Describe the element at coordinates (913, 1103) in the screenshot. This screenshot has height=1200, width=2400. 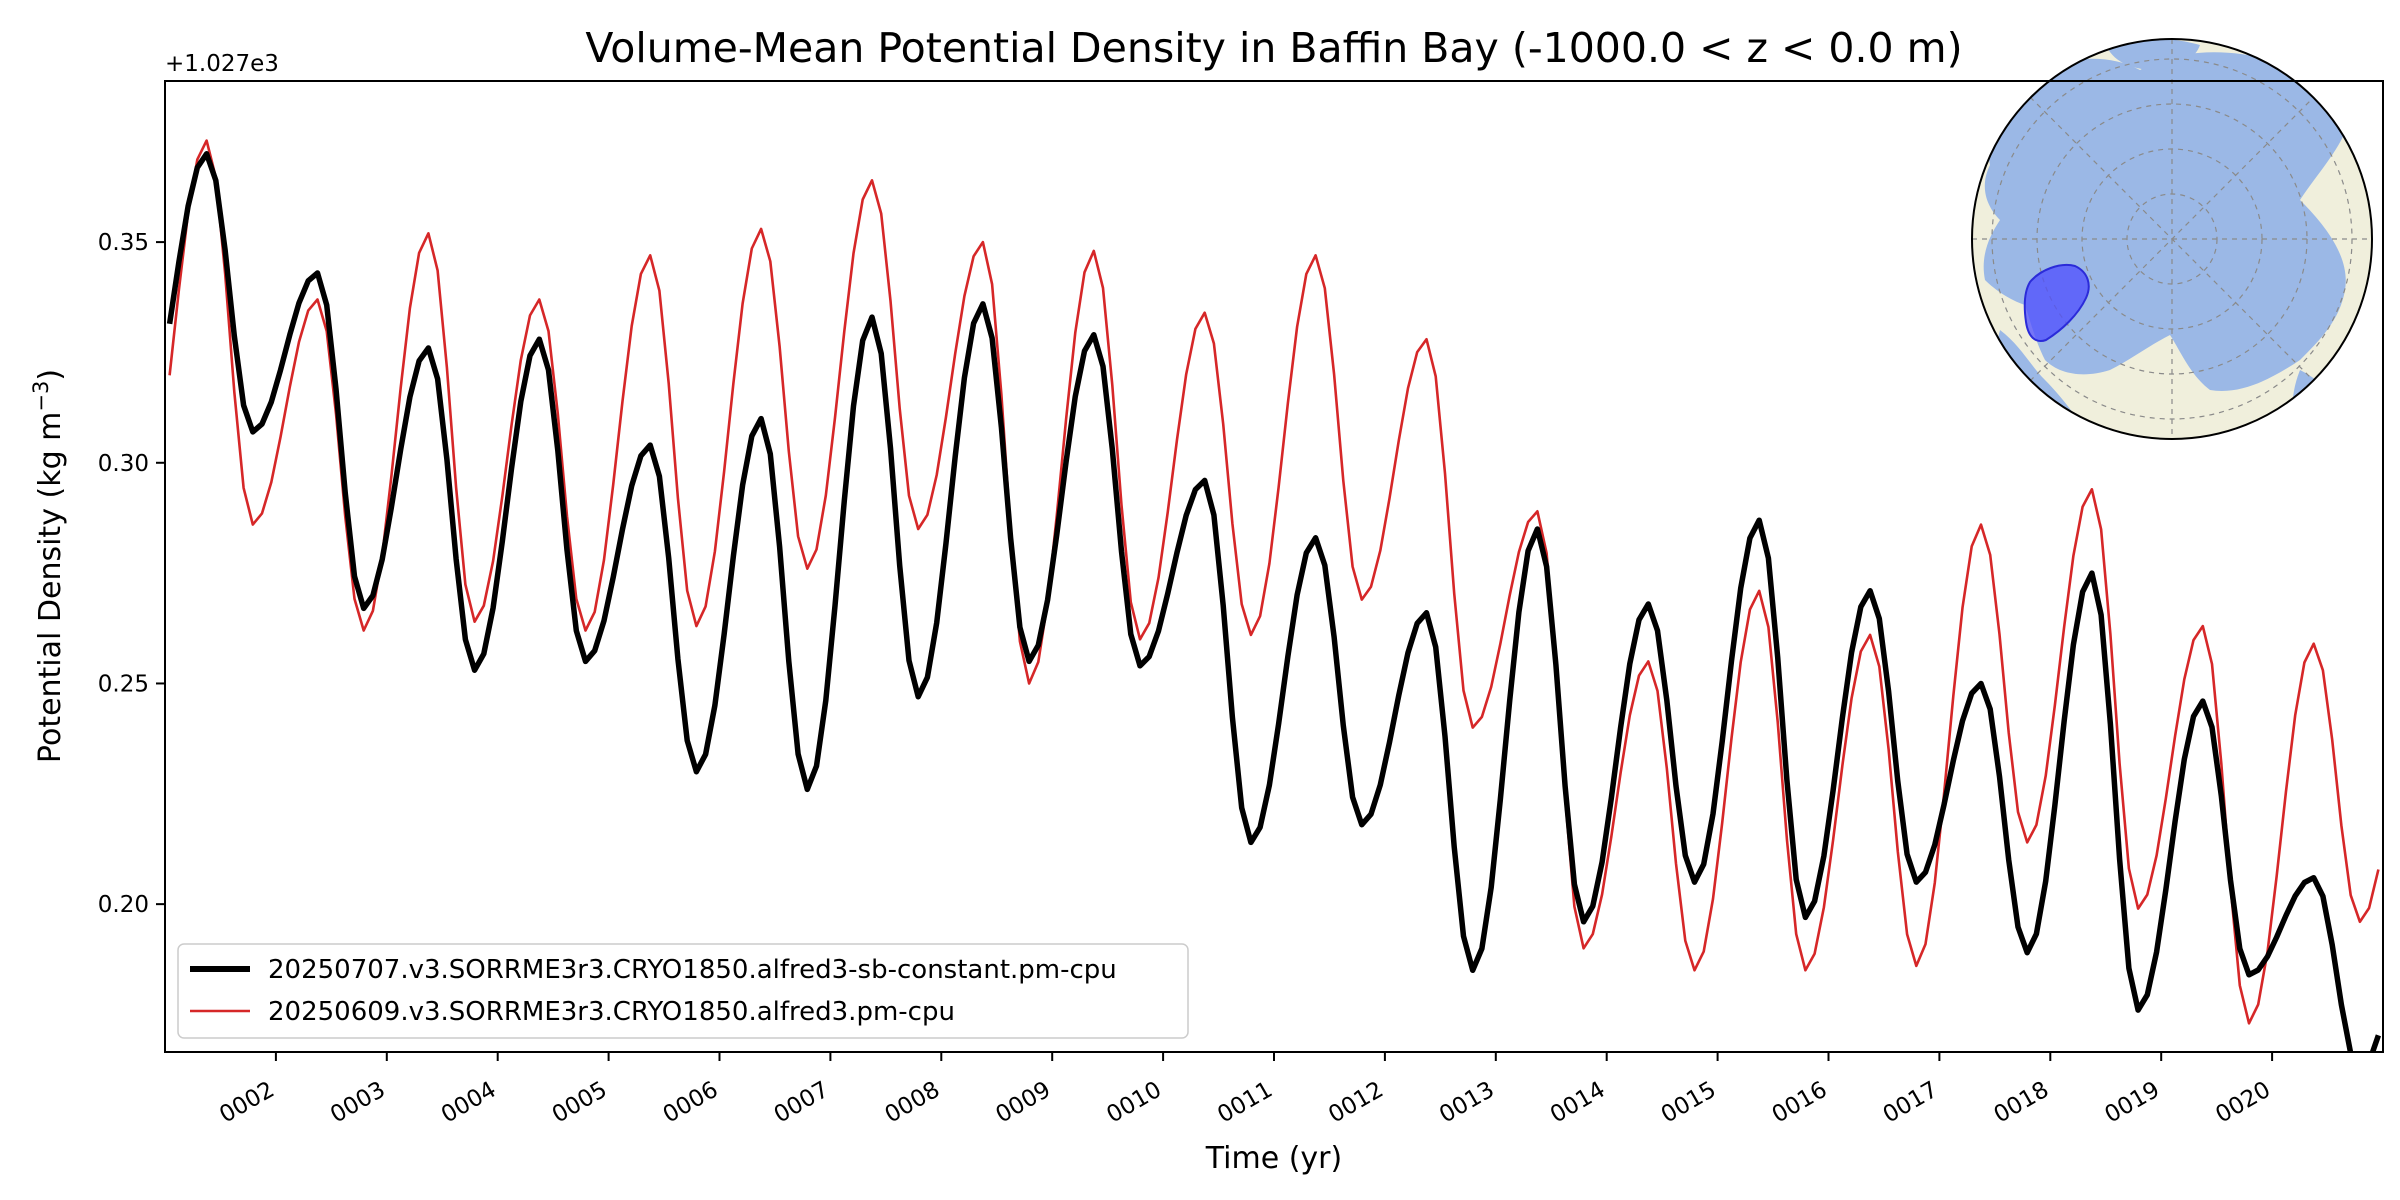
I see `x-tick-label: 0008` at that location.